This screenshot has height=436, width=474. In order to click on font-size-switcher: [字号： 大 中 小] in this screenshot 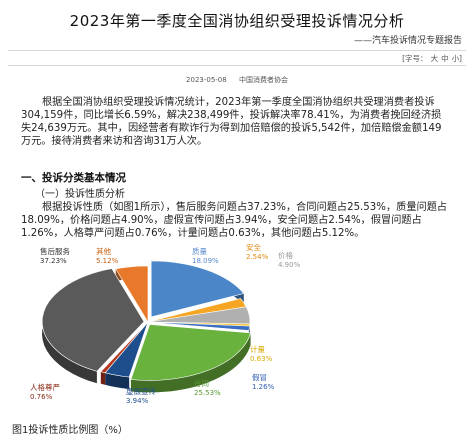, I will do `click(432, 58)`.